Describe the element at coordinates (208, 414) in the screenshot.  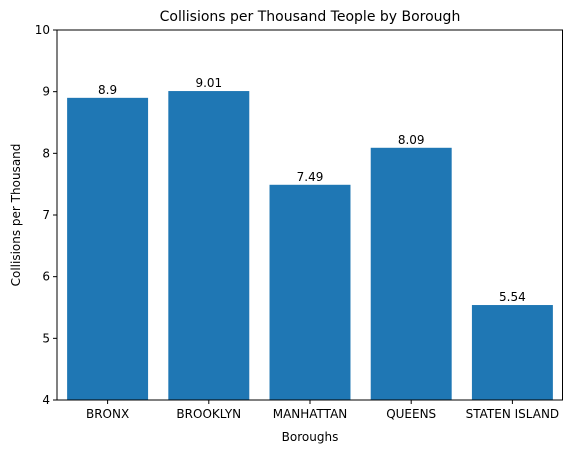
I see `x-tick-label: BROOKLYN` at that location.